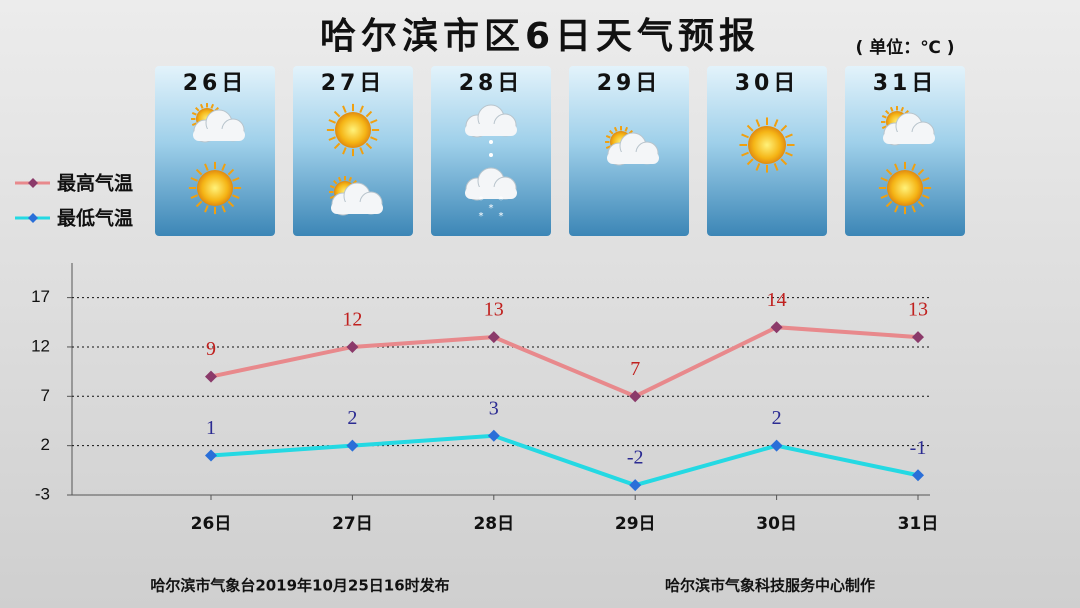 This screenshot has width=1080, height=608. Describe the element at coordinates (777, 300) in the screenshot. I see `data-label: 14` at that location.